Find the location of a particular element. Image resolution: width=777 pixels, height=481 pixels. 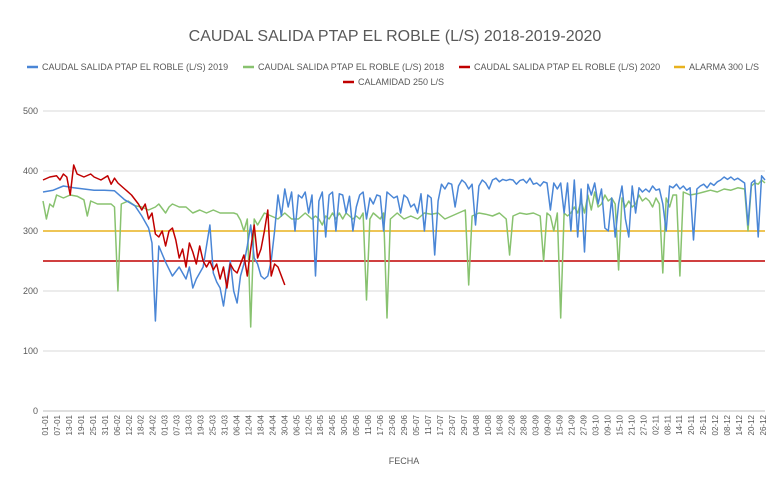

x-tick-label: 21-10 is located at coordinates (631, 424).